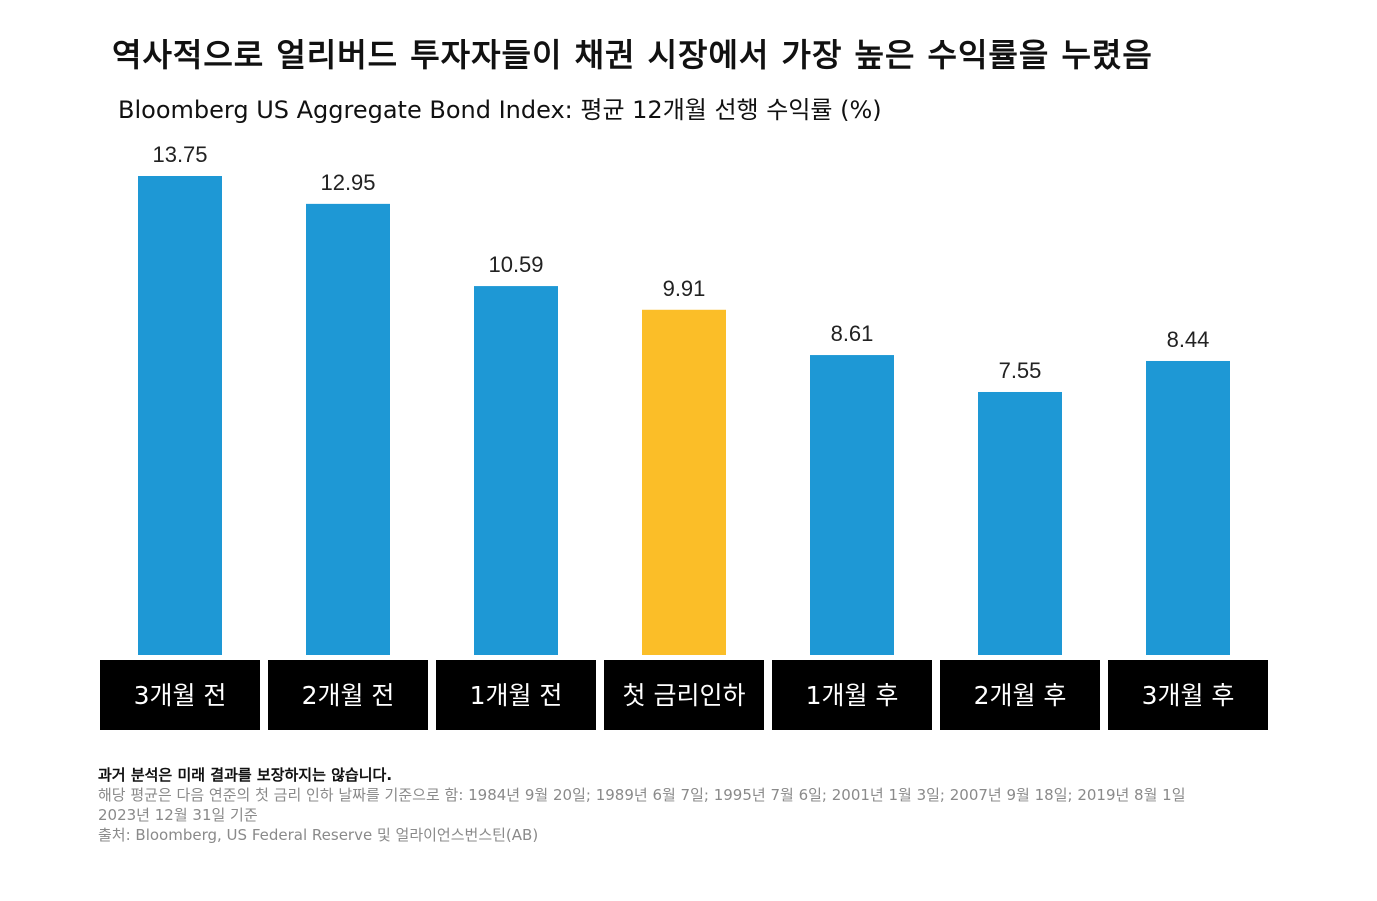  I want to click on chart-title: 역사적으로 얼리버드 투자자들이 채권 시장에서 가장 높은 수익률을 누렸음, so click(632, 55).